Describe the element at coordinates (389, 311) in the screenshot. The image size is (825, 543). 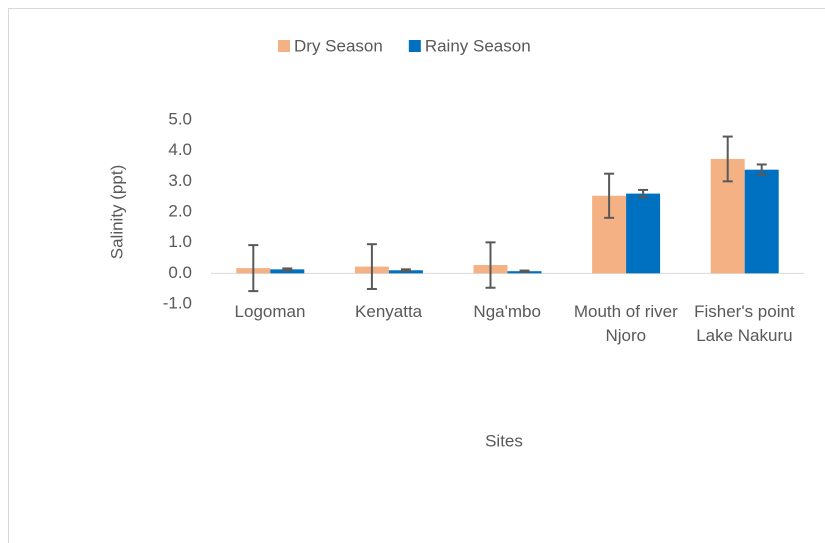
I see `x-tick-label: Kenyatta` at that location.